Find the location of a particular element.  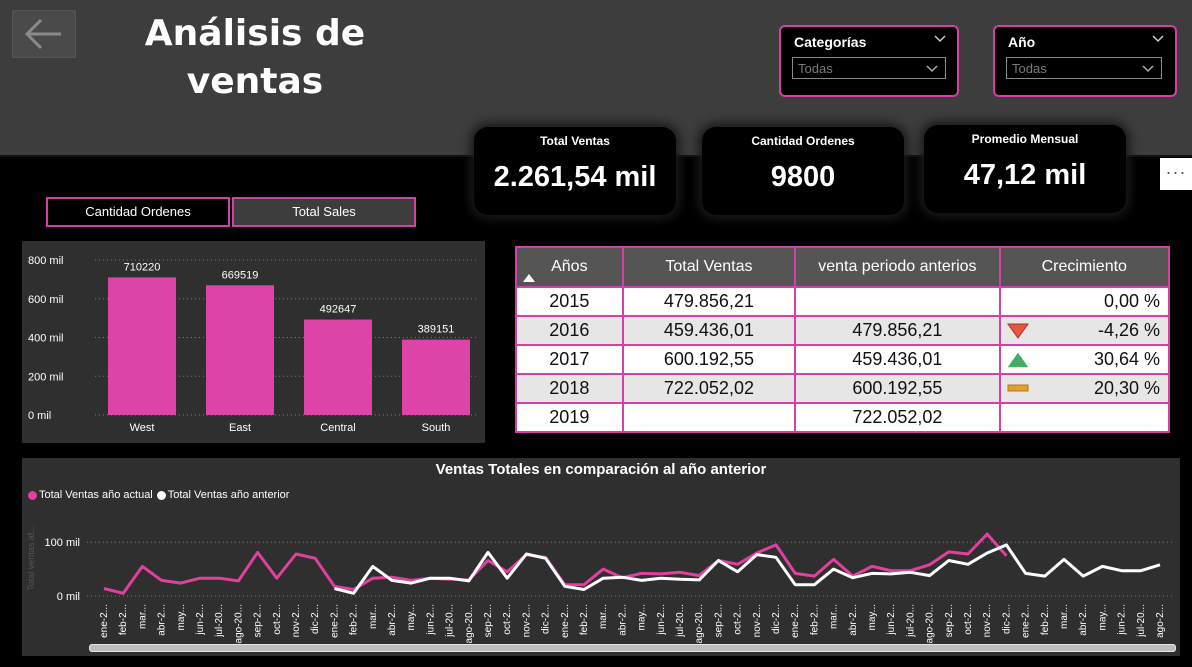

table-row: 2017 600.192,55 459.436,01 30,64 % is located at coordinates (843, 359).